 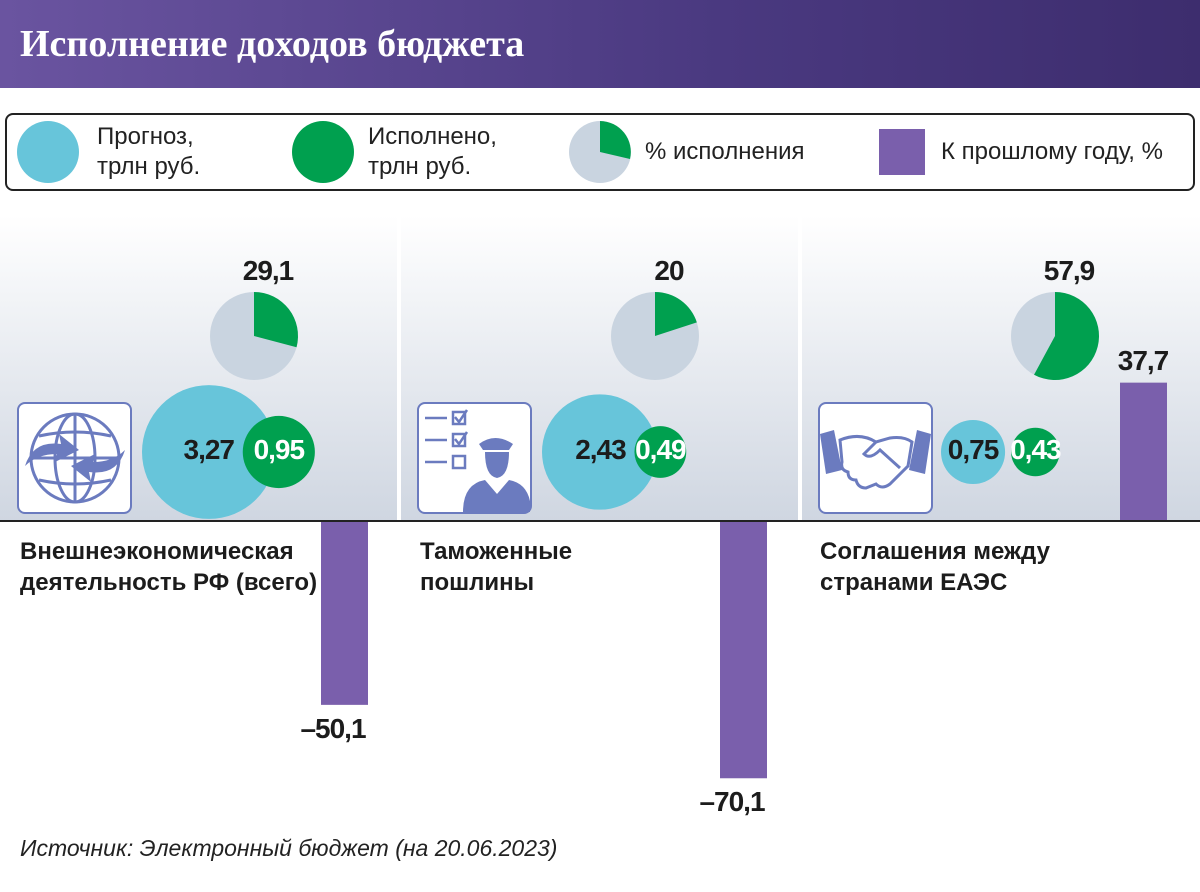 What do you see at coordinates (1052, 151) in the screenshot?
I see `legend-yoy-label: К прошлому году, %` at bounding box center [1052, 151].